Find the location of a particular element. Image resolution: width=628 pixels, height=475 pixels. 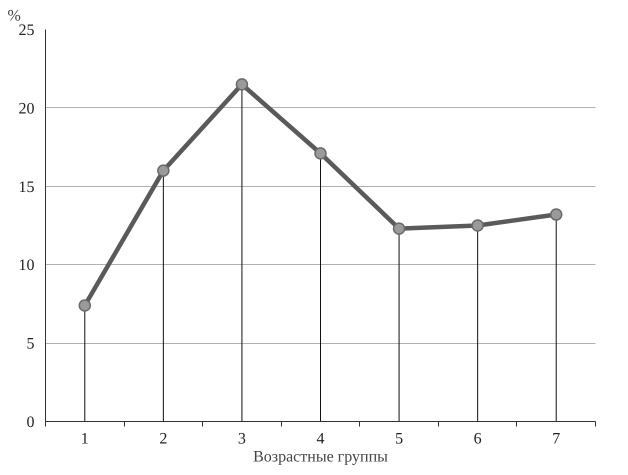

x-tick-label: 3 is located at coordinates (242, 439).